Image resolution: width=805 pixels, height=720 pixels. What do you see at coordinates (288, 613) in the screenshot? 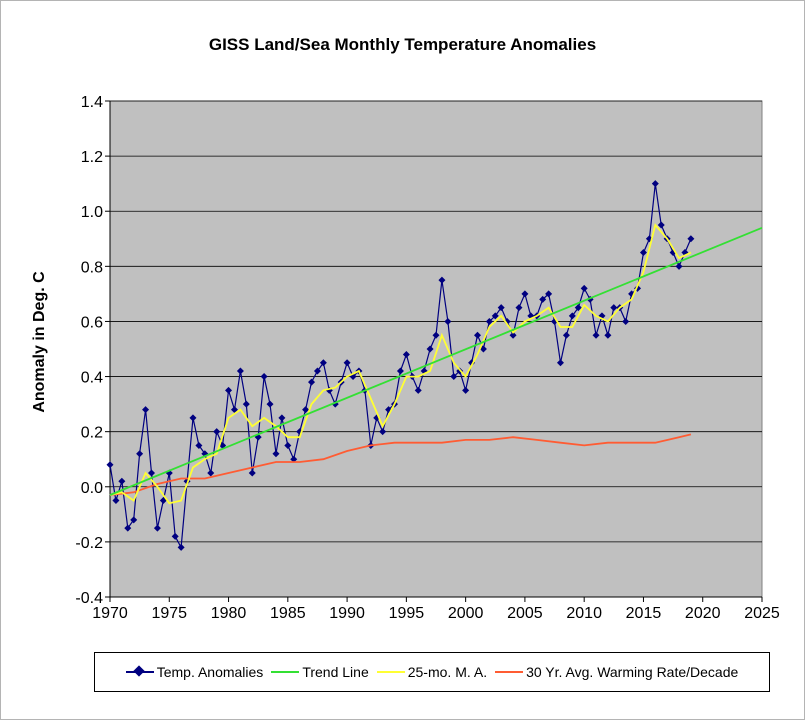
I see `x-tick-label: 1985` at bounding box center [288, 613].